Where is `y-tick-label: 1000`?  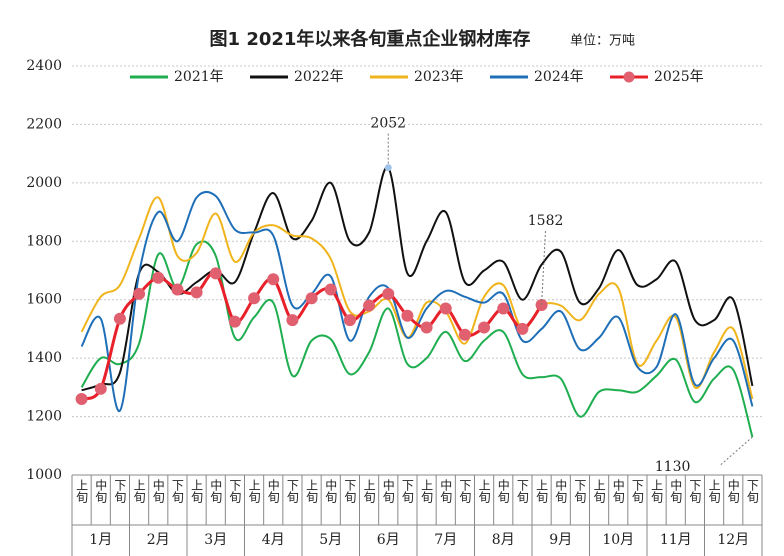
y-tick-label: 1000 is located at coordinates (44, 475).